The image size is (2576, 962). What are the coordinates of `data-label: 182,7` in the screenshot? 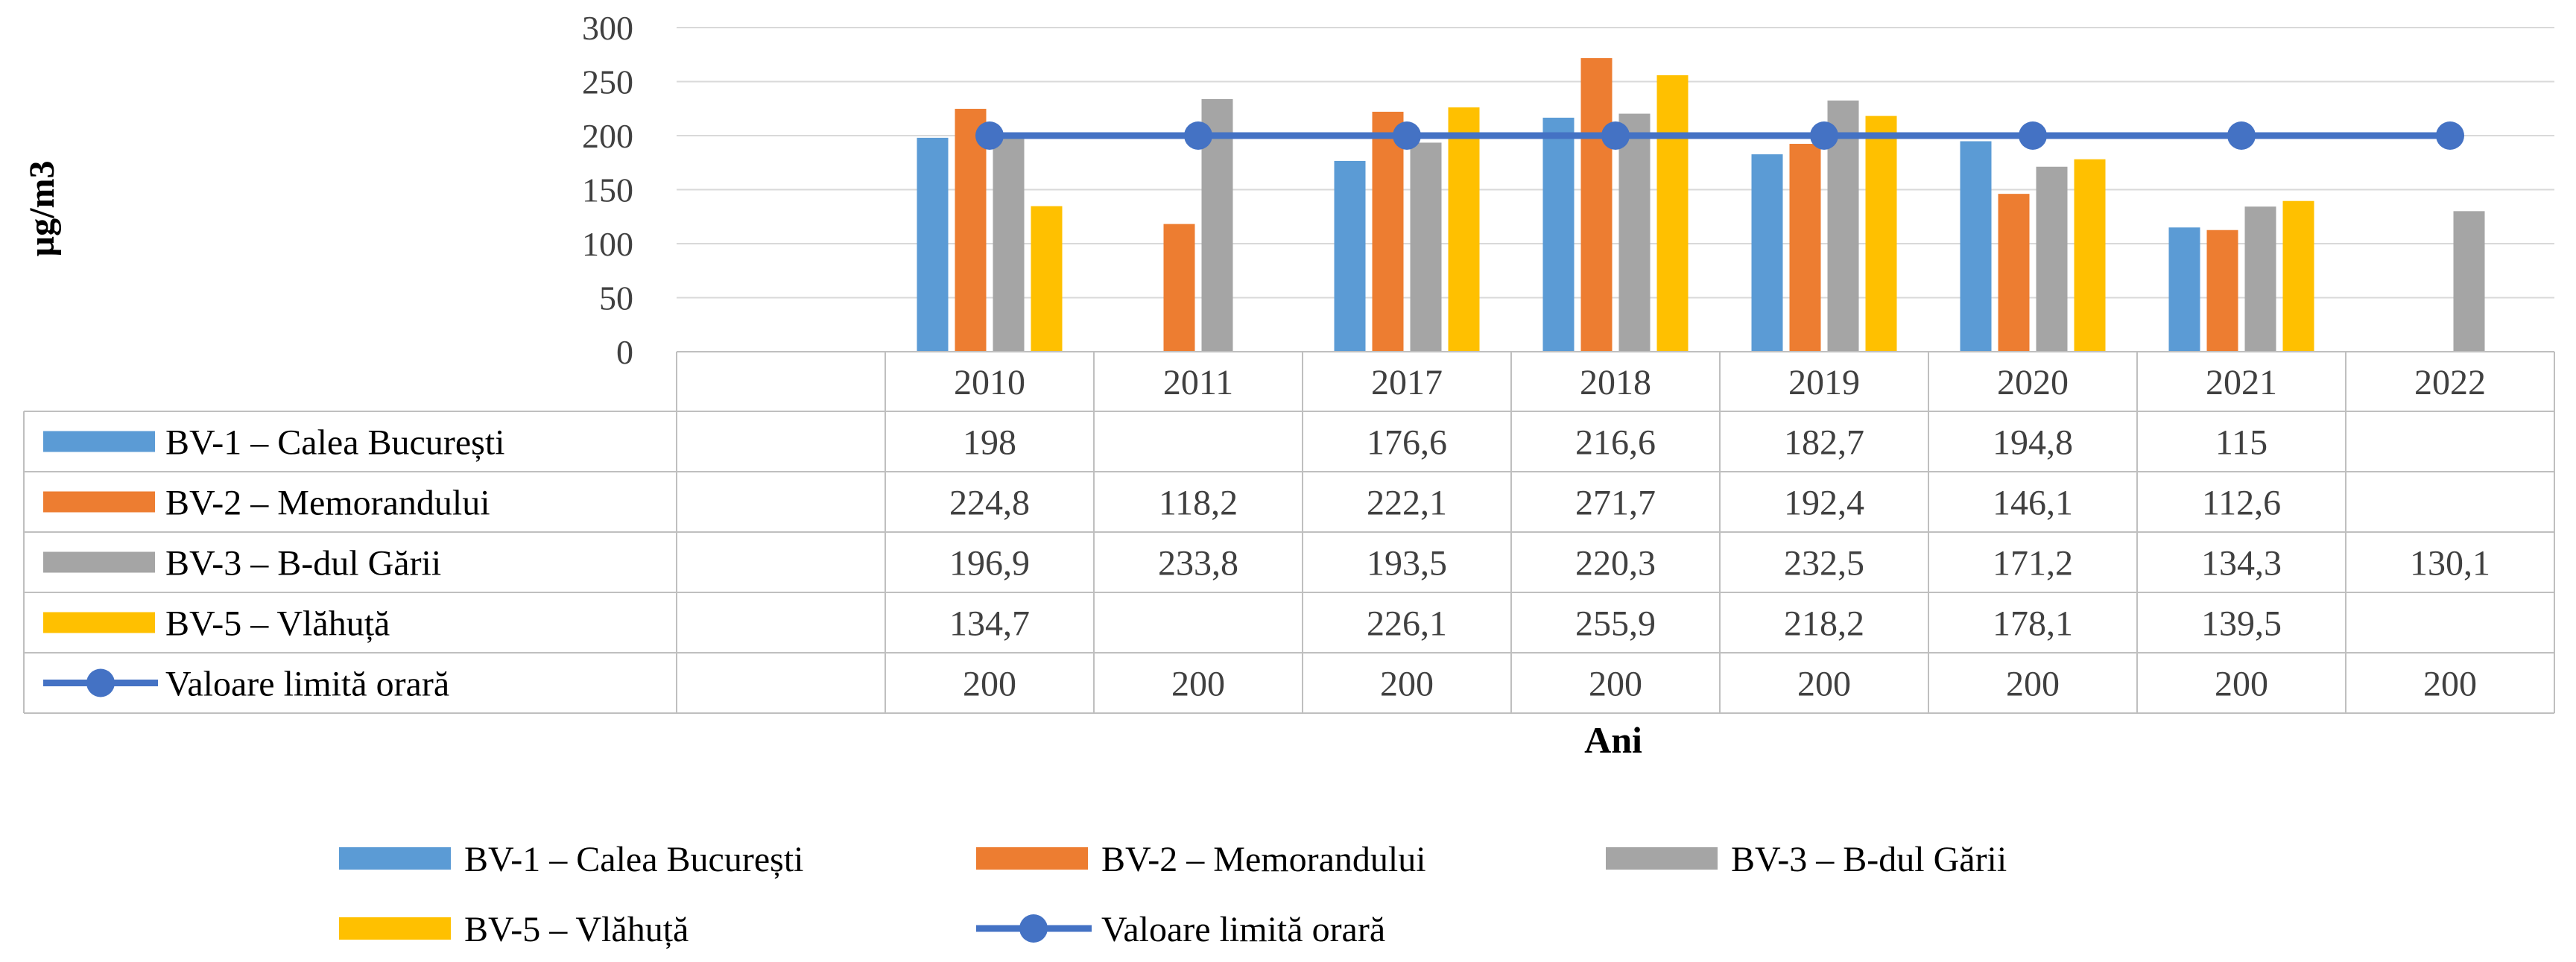 It's located at (1824, 443).